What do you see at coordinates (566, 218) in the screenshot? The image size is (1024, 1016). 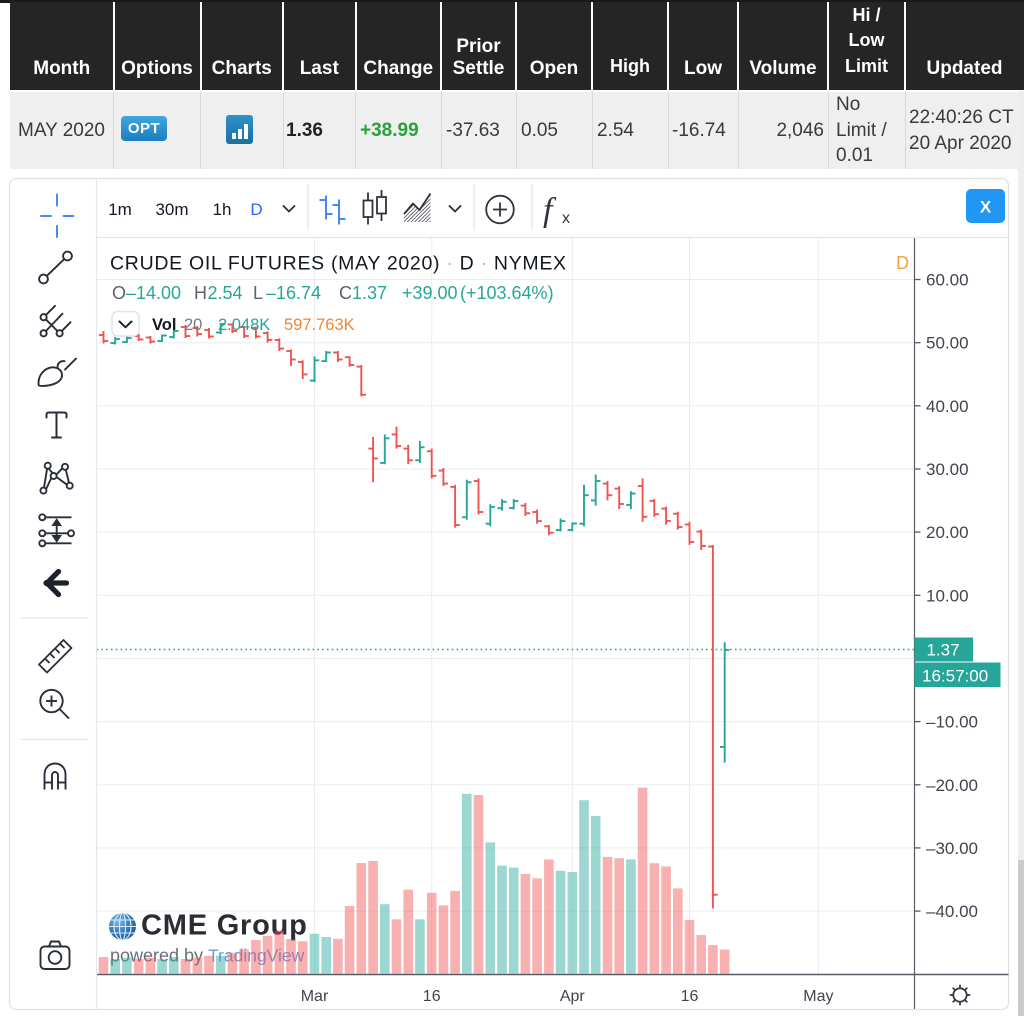 I see `svg-text: x` at bounding box center [566, 218].